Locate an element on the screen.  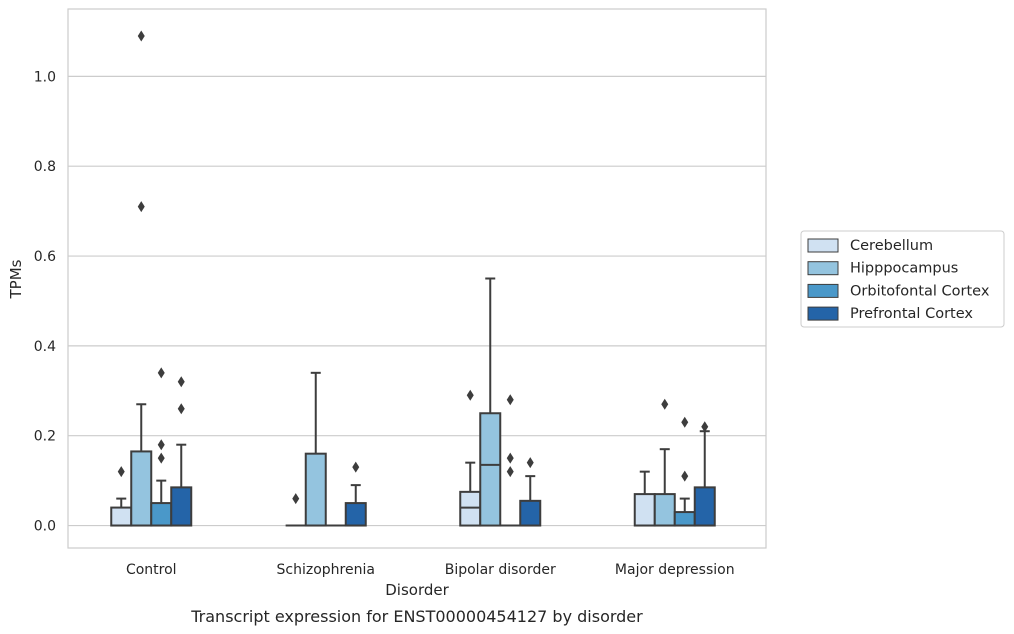
y-axis-title: TPMs is located at coordinates (16, 279).